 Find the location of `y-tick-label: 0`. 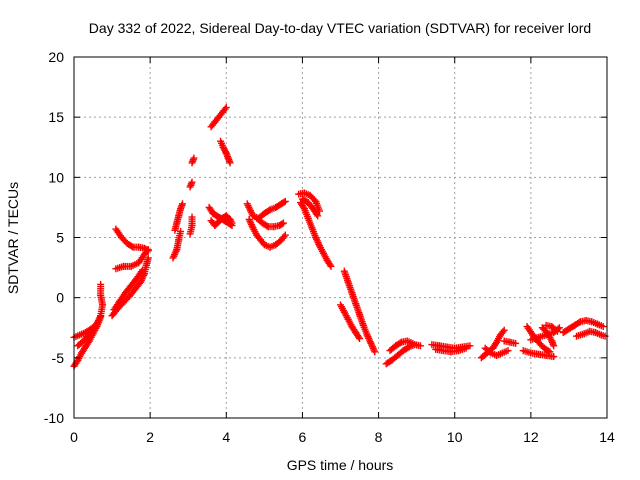

y-tick-label: 0 is located at coordinates (60, 298).